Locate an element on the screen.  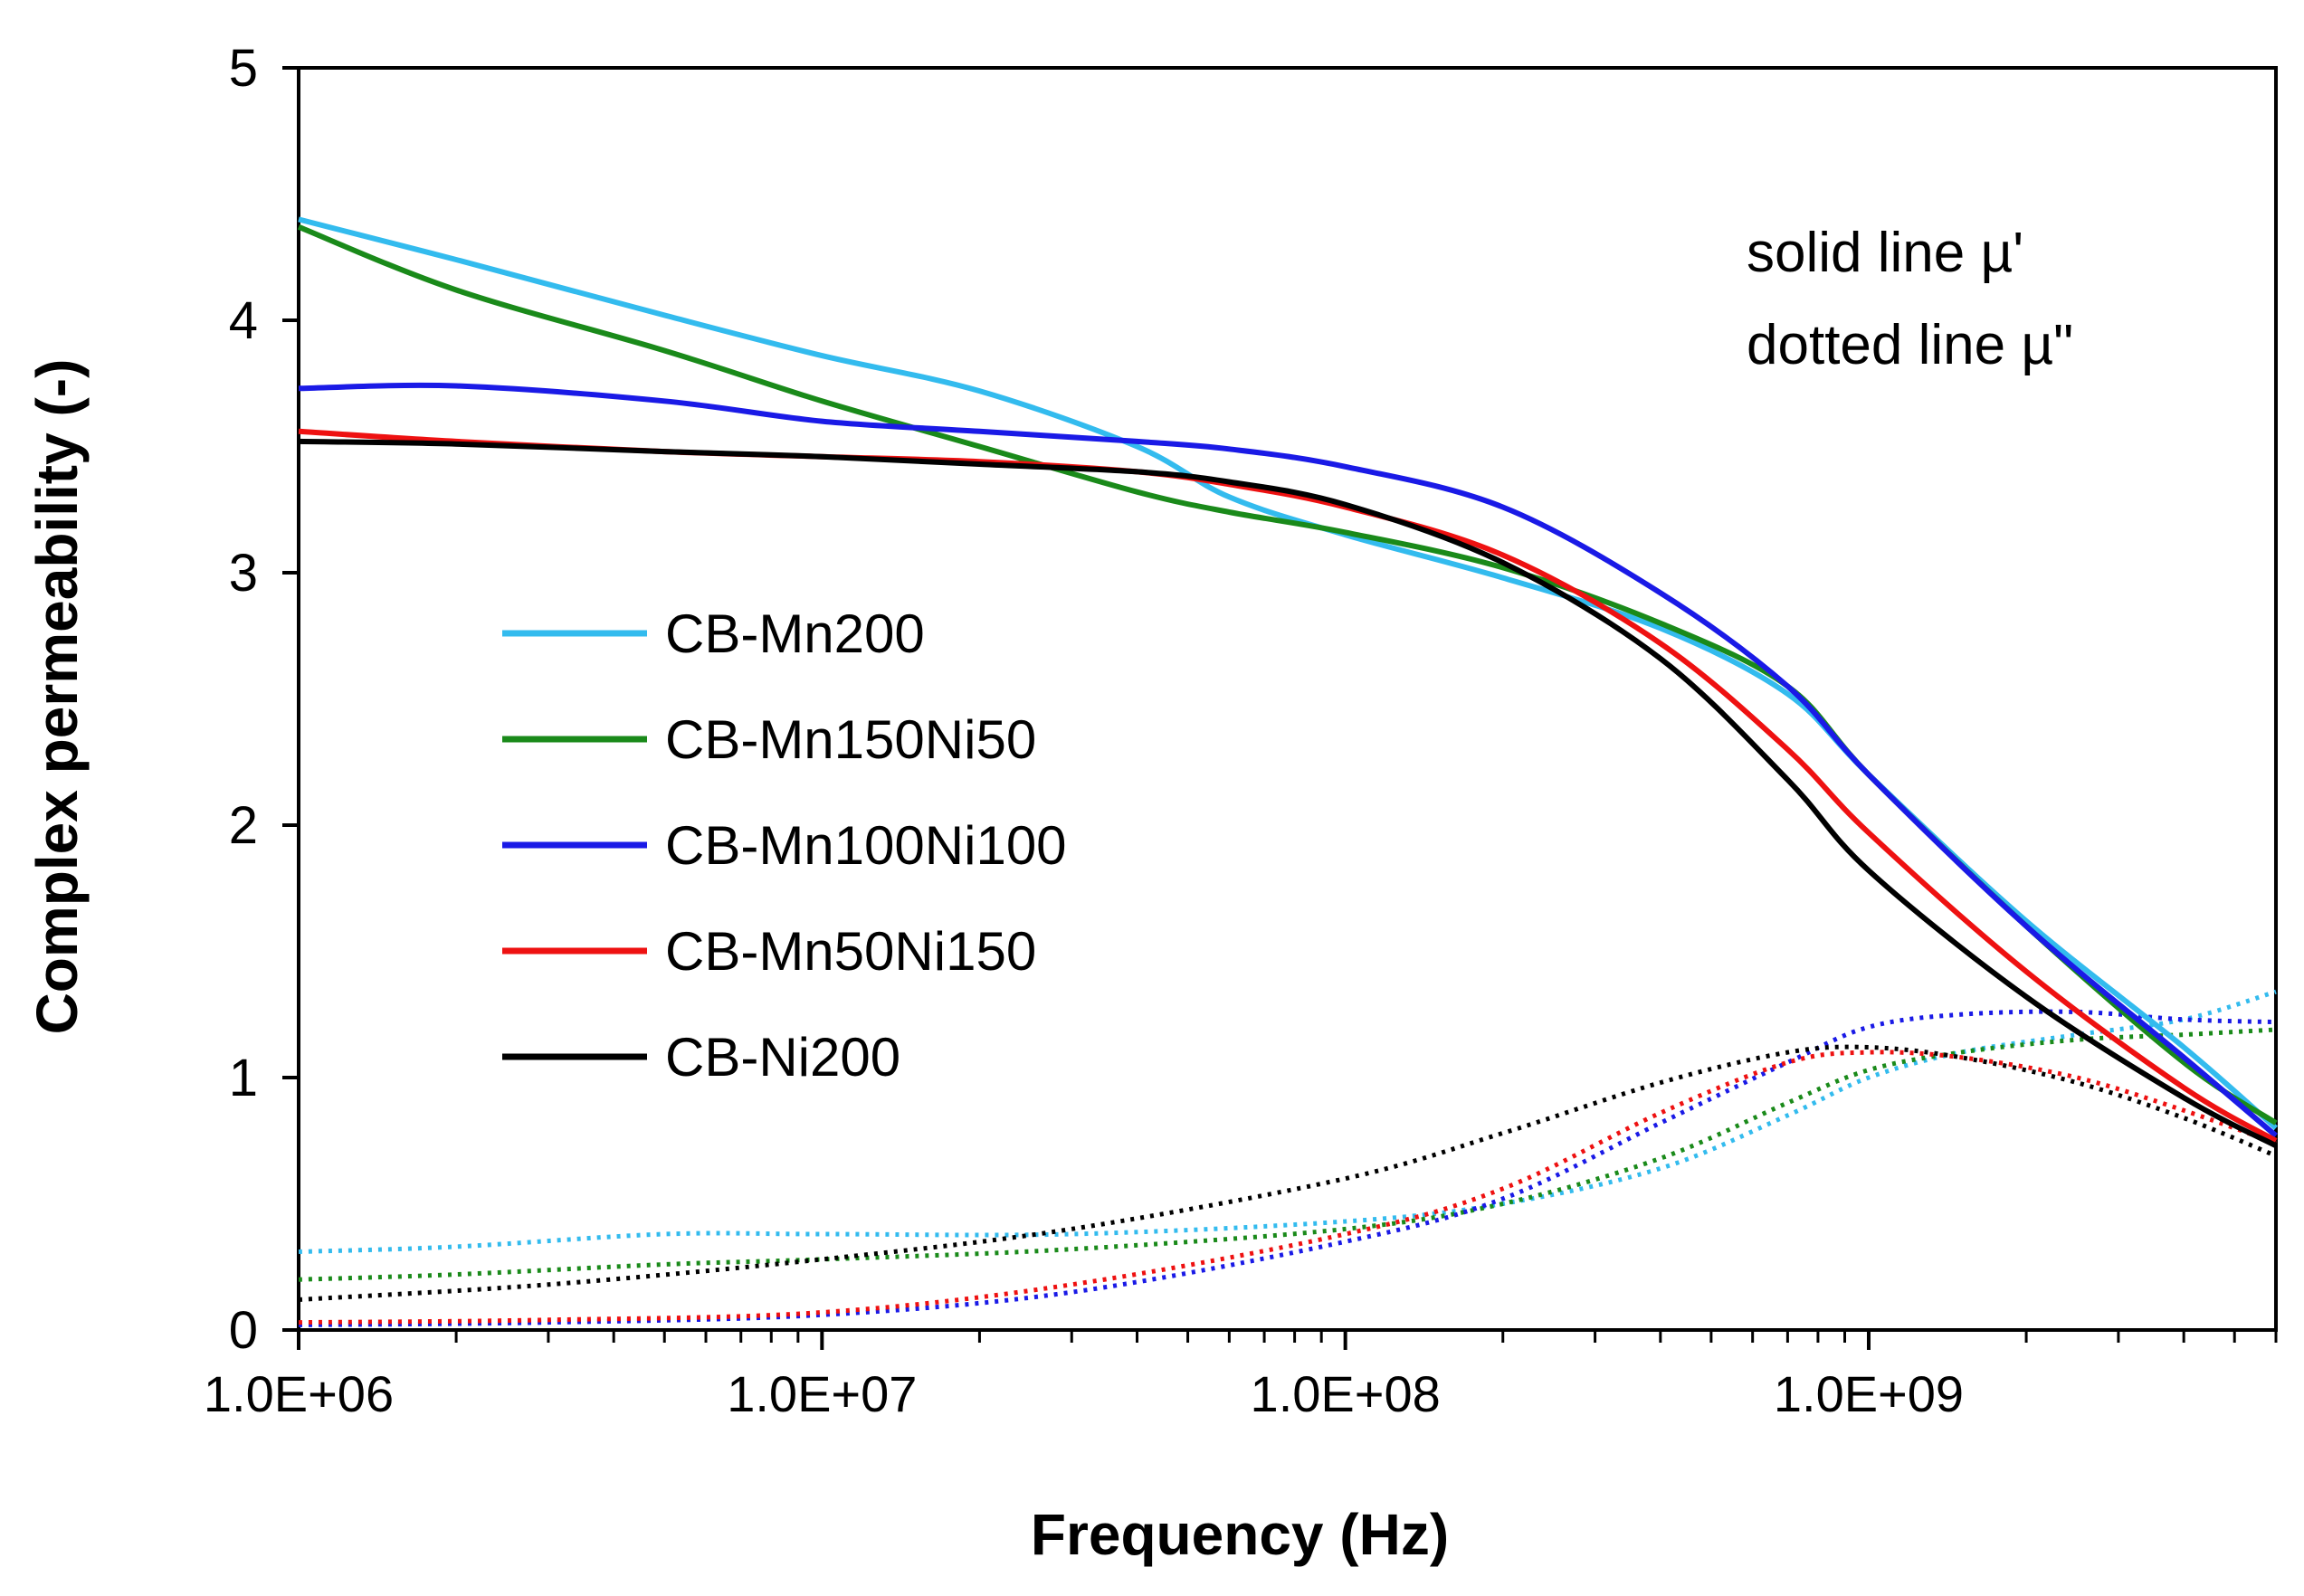
y-axis-title: Complex permeability (-) is located at coordinates (57, 697).